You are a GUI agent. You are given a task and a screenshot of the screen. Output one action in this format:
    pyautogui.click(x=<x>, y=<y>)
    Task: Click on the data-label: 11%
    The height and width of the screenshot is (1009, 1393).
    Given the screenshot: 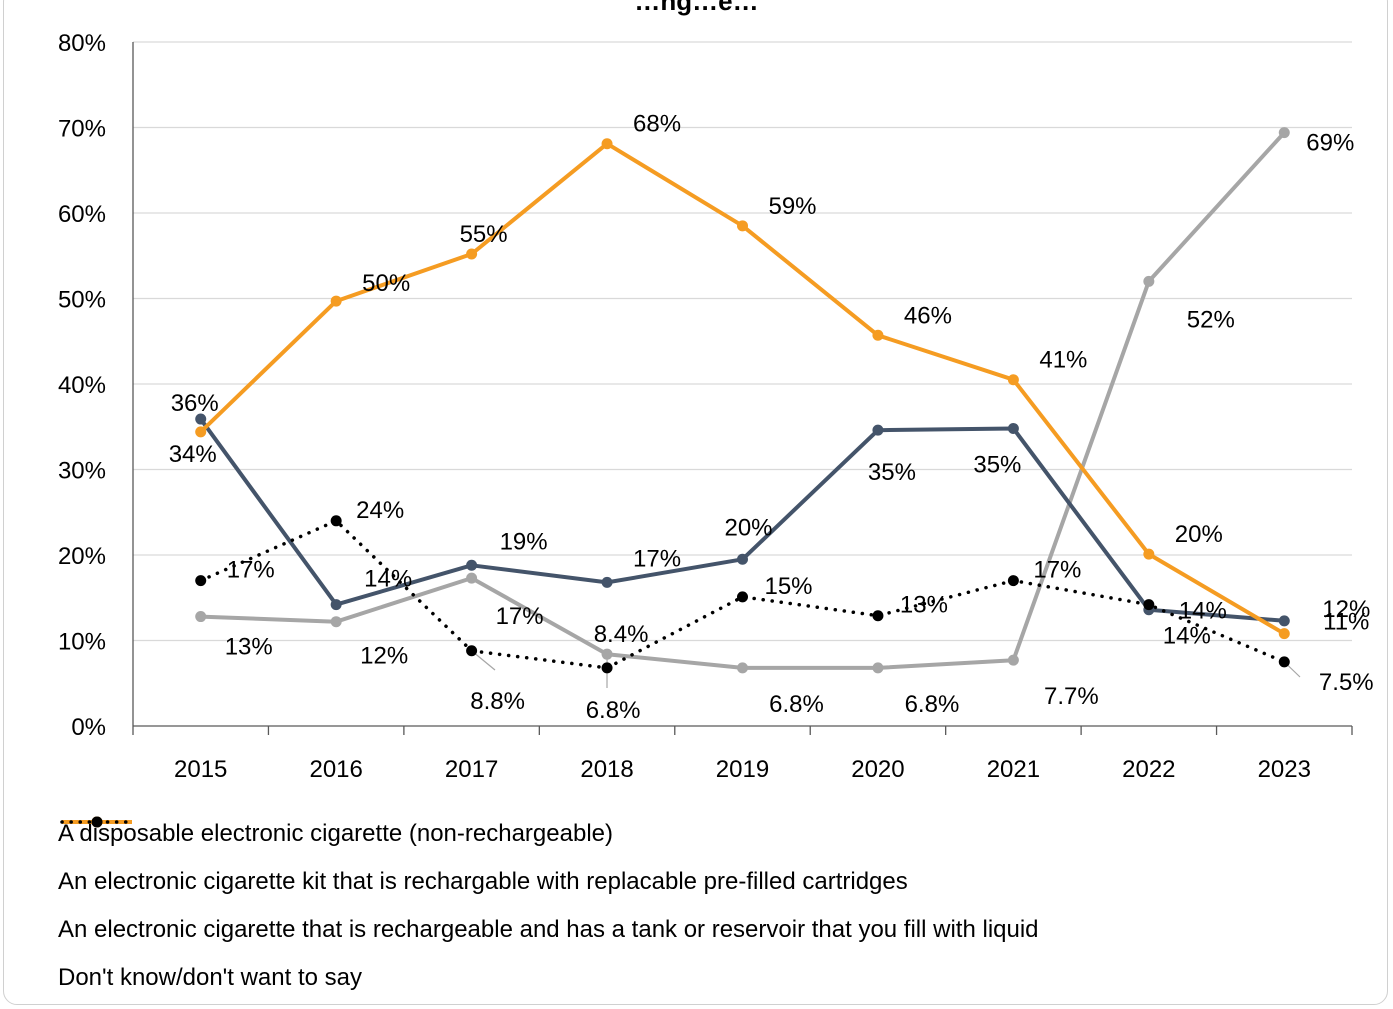 What is the action you would take?
    pyautogui.click(x=1346, y=622)
    